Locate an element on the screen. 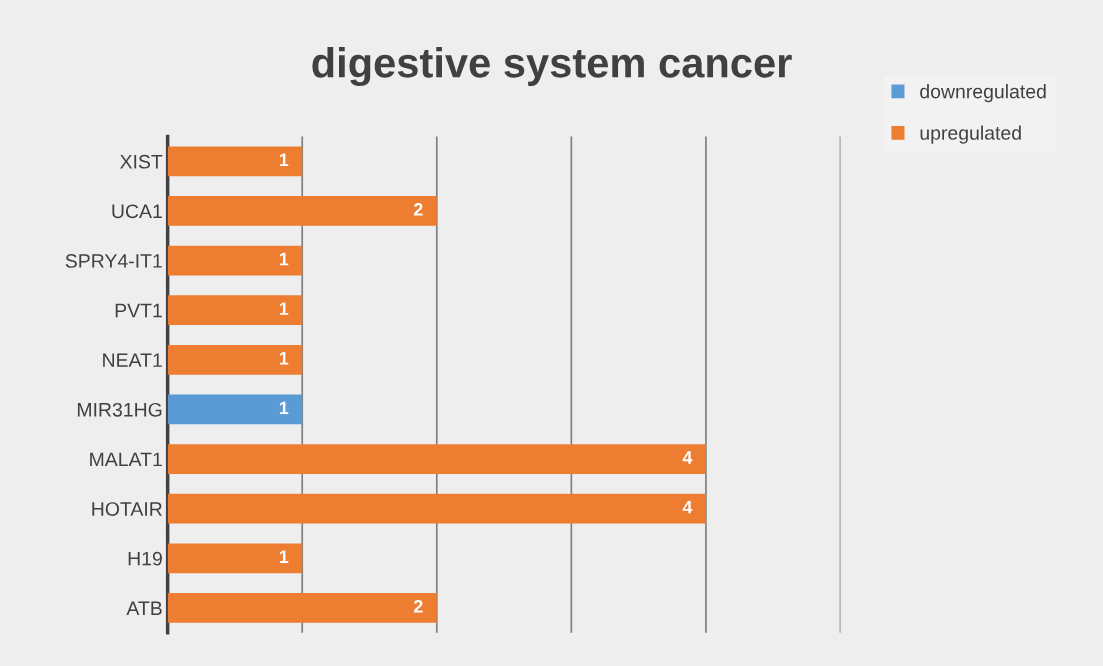  y-tick-label: MALAT1 is located at coordinates (126, 459).